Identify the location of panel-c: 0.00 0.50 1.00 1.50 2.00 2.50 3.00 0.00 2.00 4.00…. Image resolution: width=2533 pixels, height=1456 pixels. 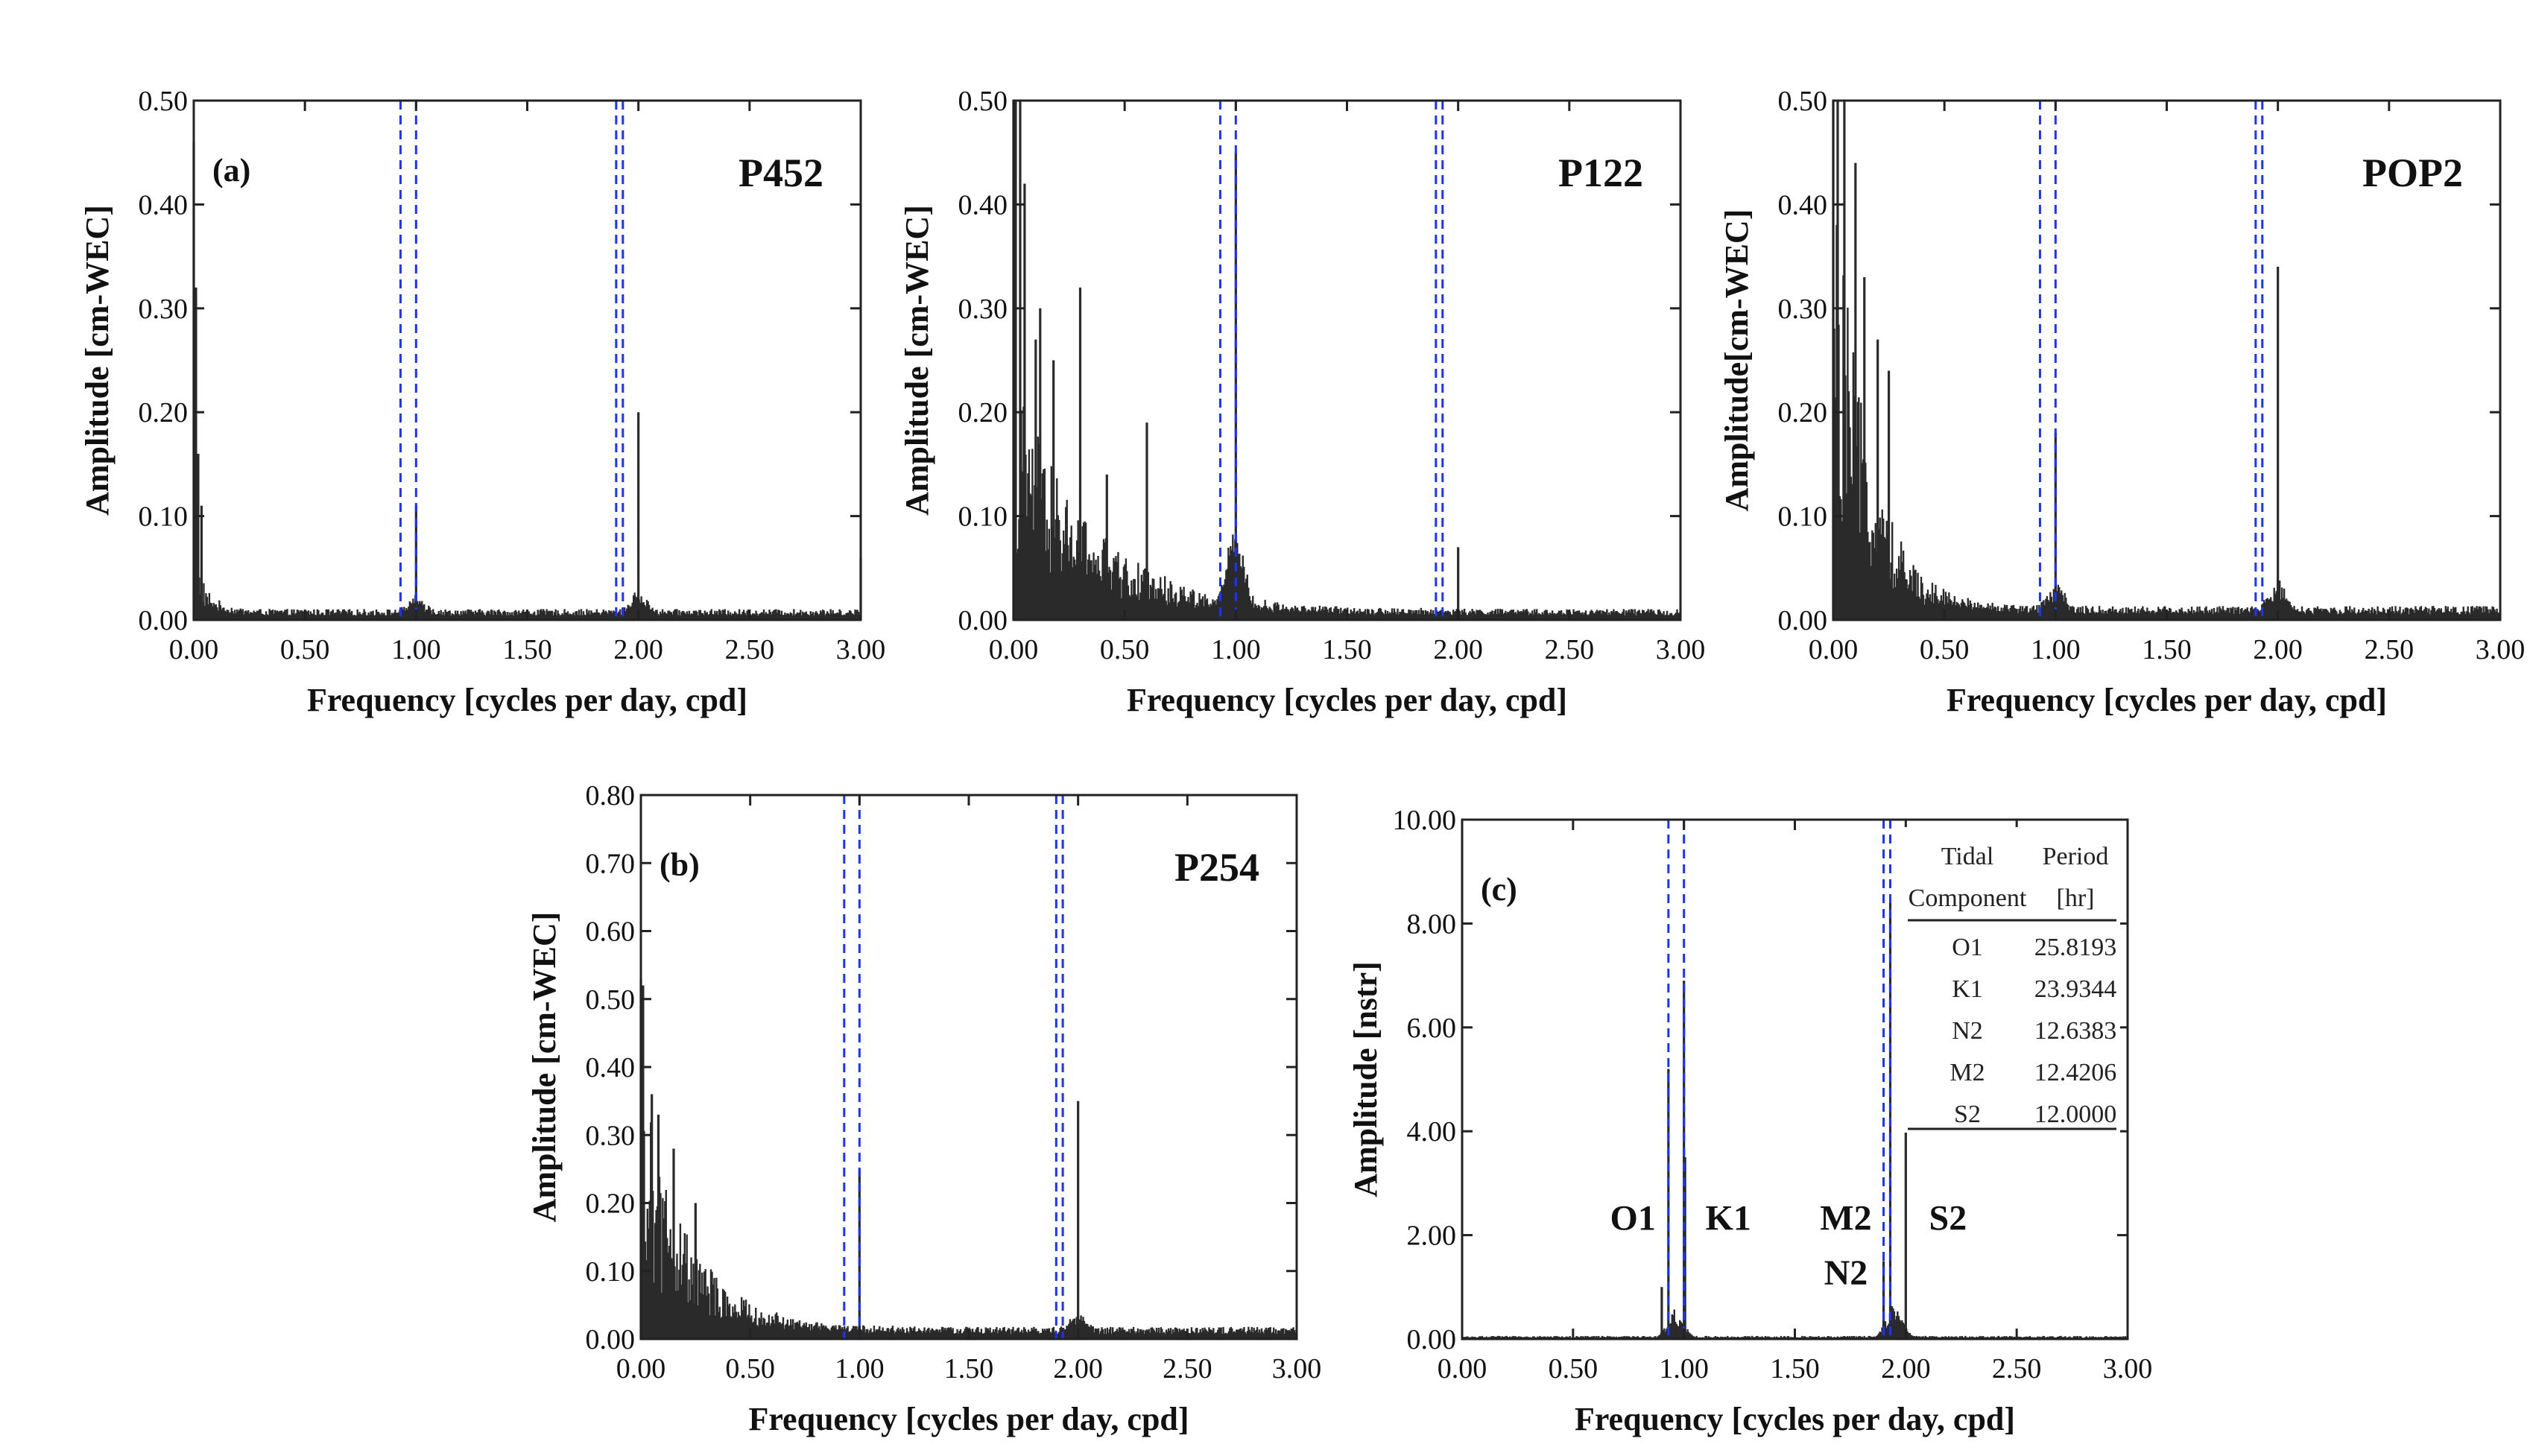
(1750, 1121).